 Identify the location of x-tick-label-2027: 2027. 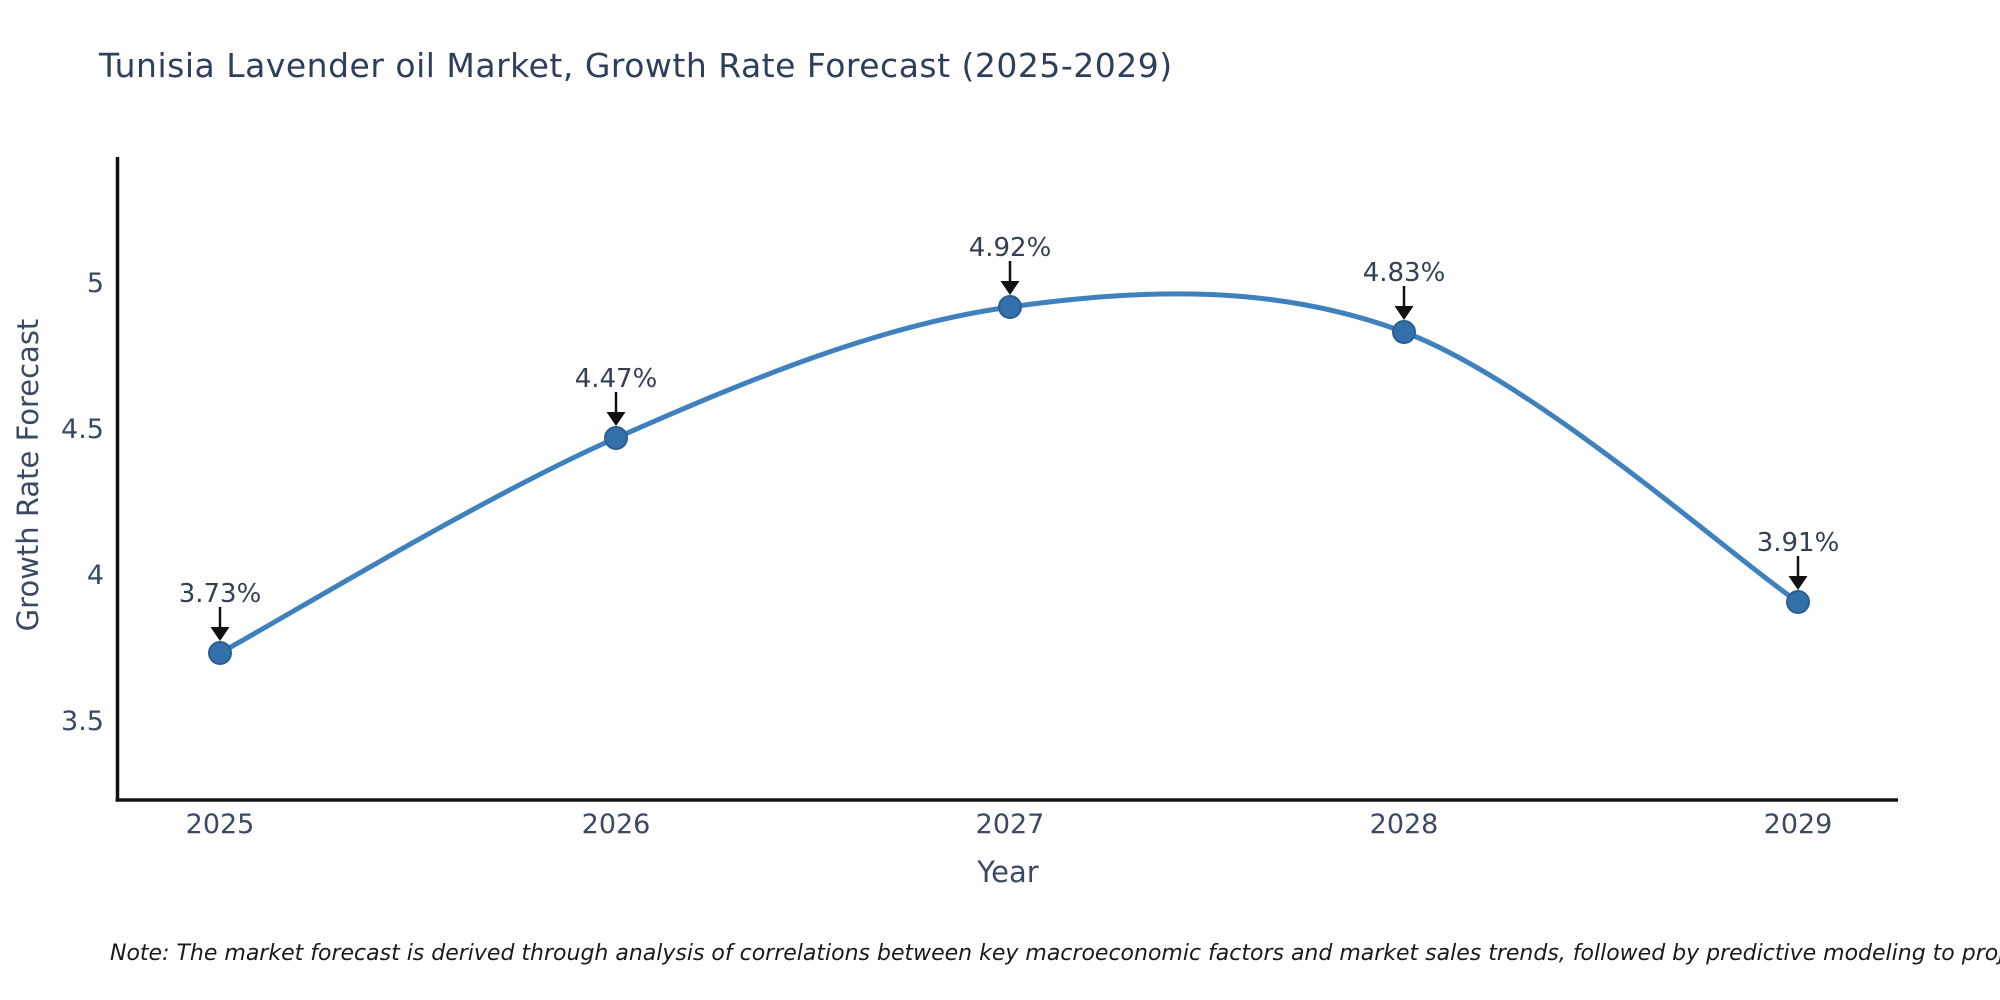
(1010, 824).